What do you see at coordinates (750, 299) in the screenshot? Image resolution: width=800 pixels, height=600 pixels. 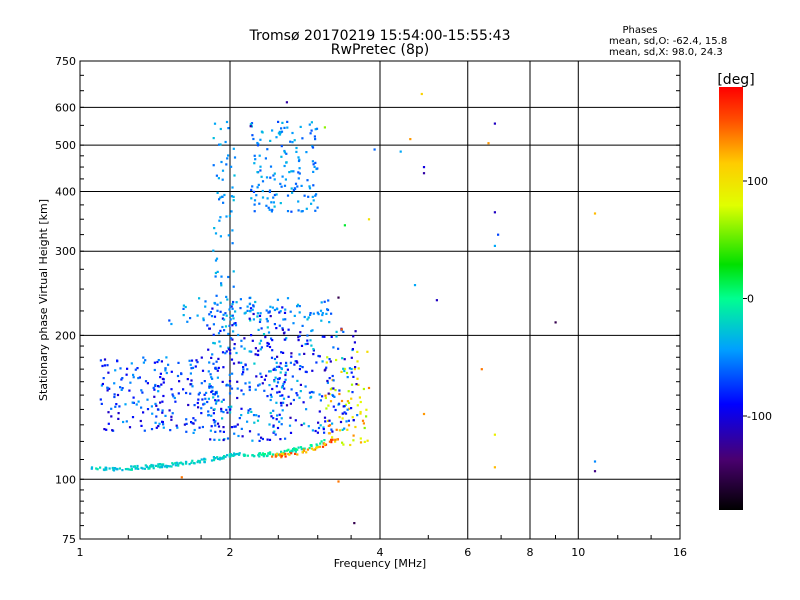 I see `colorbar-tick-label: 0` at bounding box center [750, 299].